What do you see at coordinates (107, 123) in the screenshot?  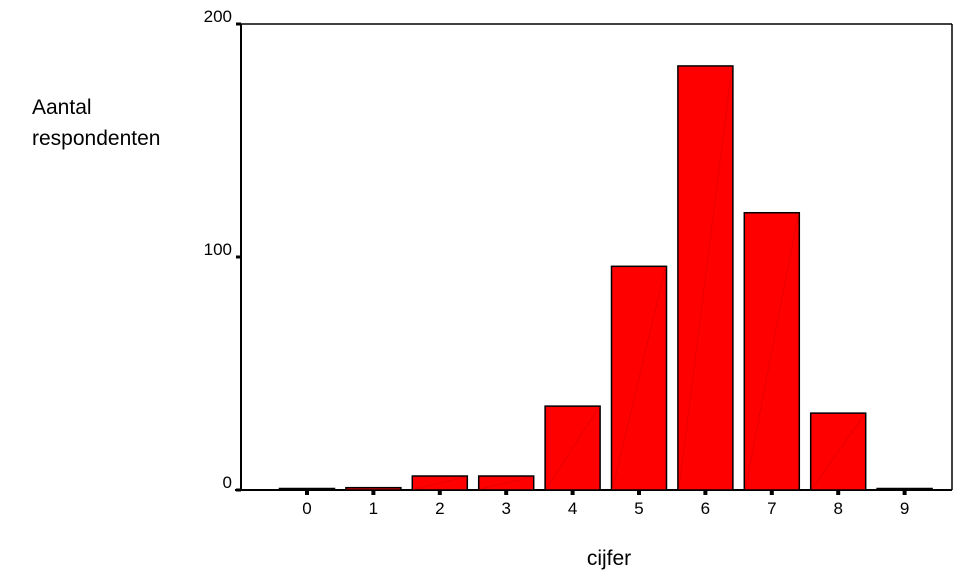 I see `y-axis-title: Aantal respondenten` at bounding box center [107, 123].